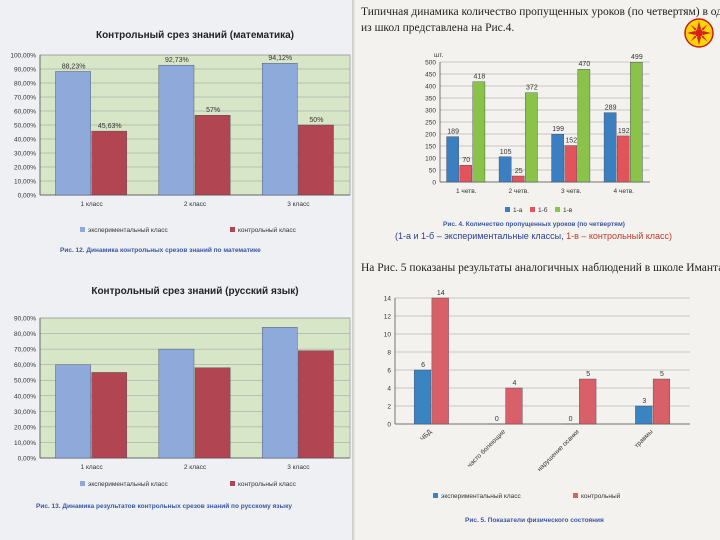 The image size is (720, 540). What do you see at coordinates (438, 28) in the screenshot?
I see `intro-line-2: из школ представлена на Рис.4.` at bounding box center [438, 28].